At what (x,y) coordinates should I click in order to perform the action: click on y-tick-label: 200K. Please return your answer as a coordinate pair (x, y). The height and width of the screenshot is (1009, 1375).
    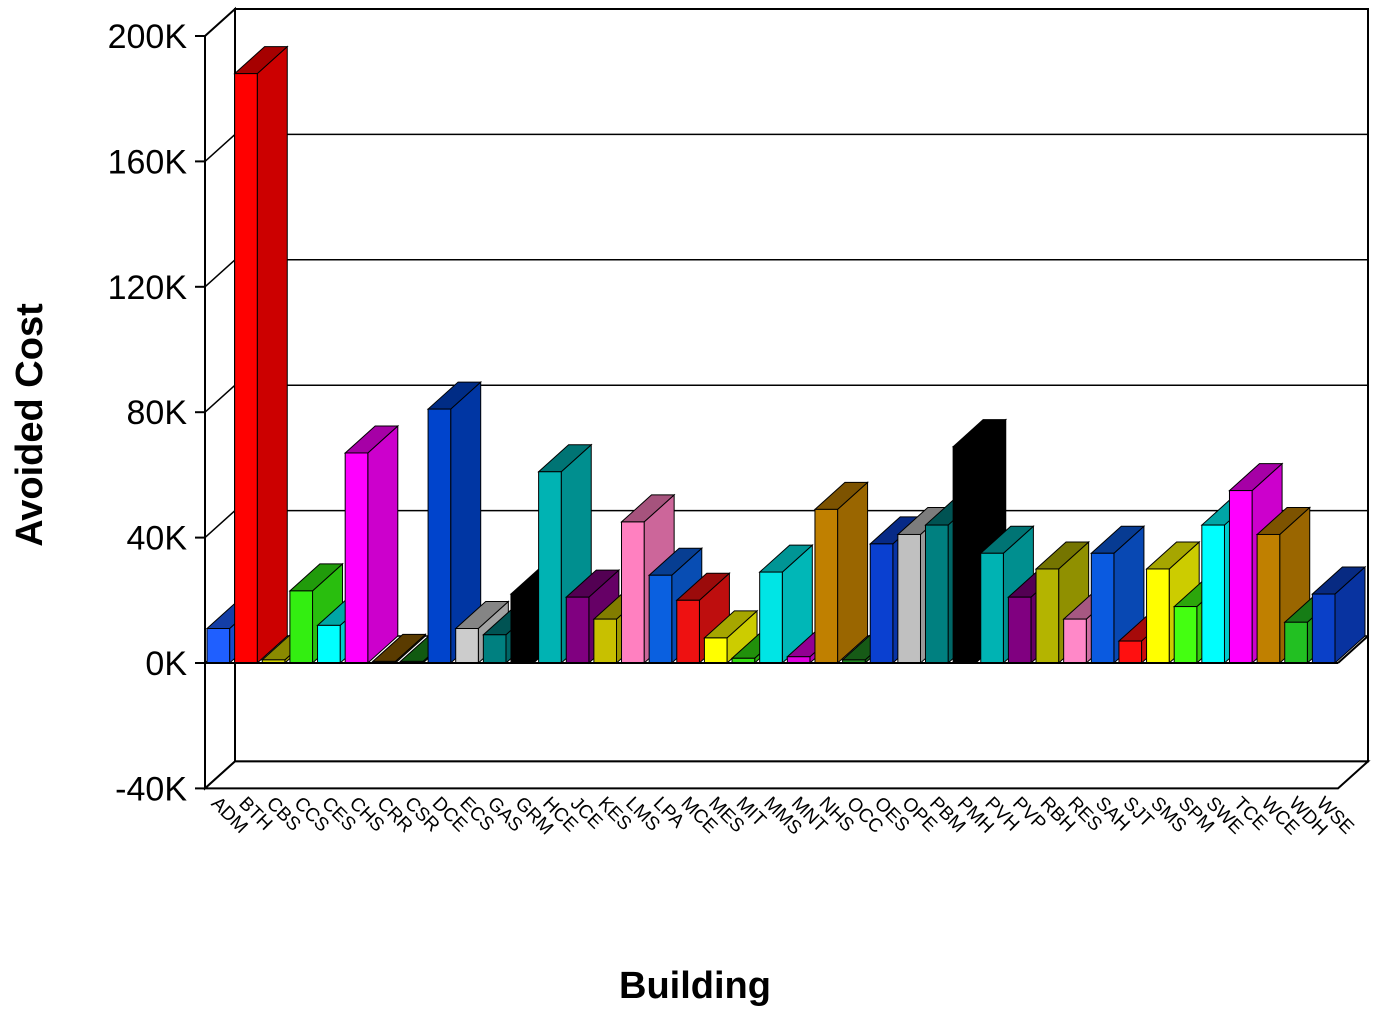
    Looking at the image, I should click on (148, 37).